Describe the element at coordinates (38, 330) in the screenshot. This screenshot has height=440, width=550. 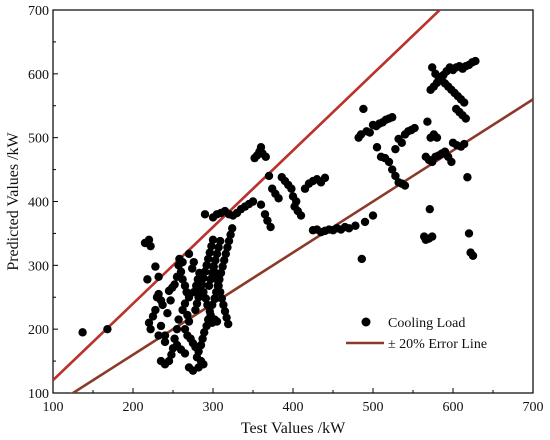
I see `y-tick-label: 200` at that location.